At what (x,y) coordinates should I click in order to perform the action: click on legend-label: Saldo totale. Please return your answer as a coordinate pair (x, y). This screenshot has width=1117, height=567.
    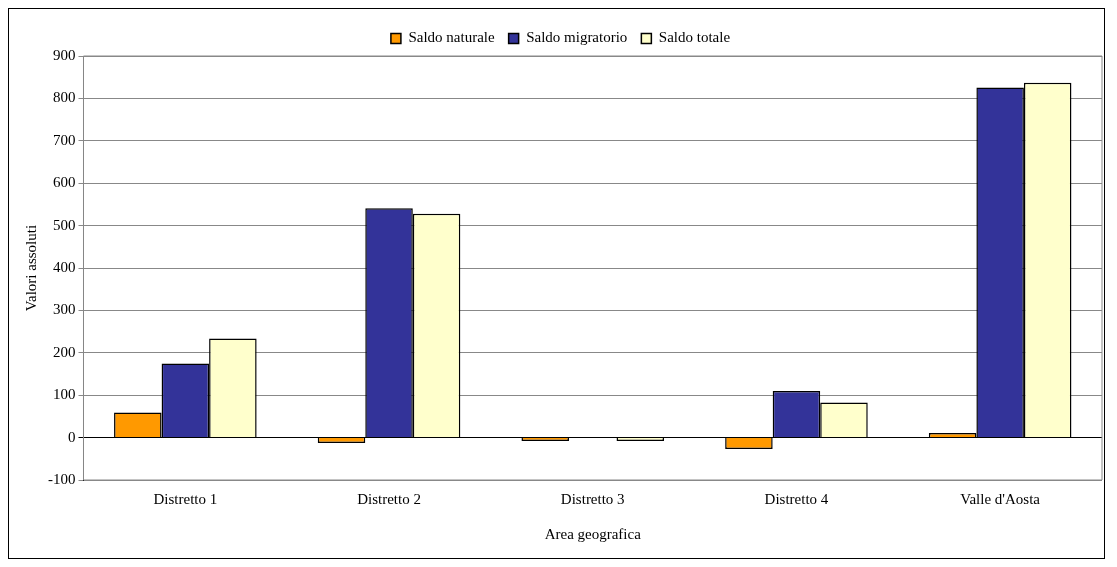
    Looking at the image, I should click on (694, 37).